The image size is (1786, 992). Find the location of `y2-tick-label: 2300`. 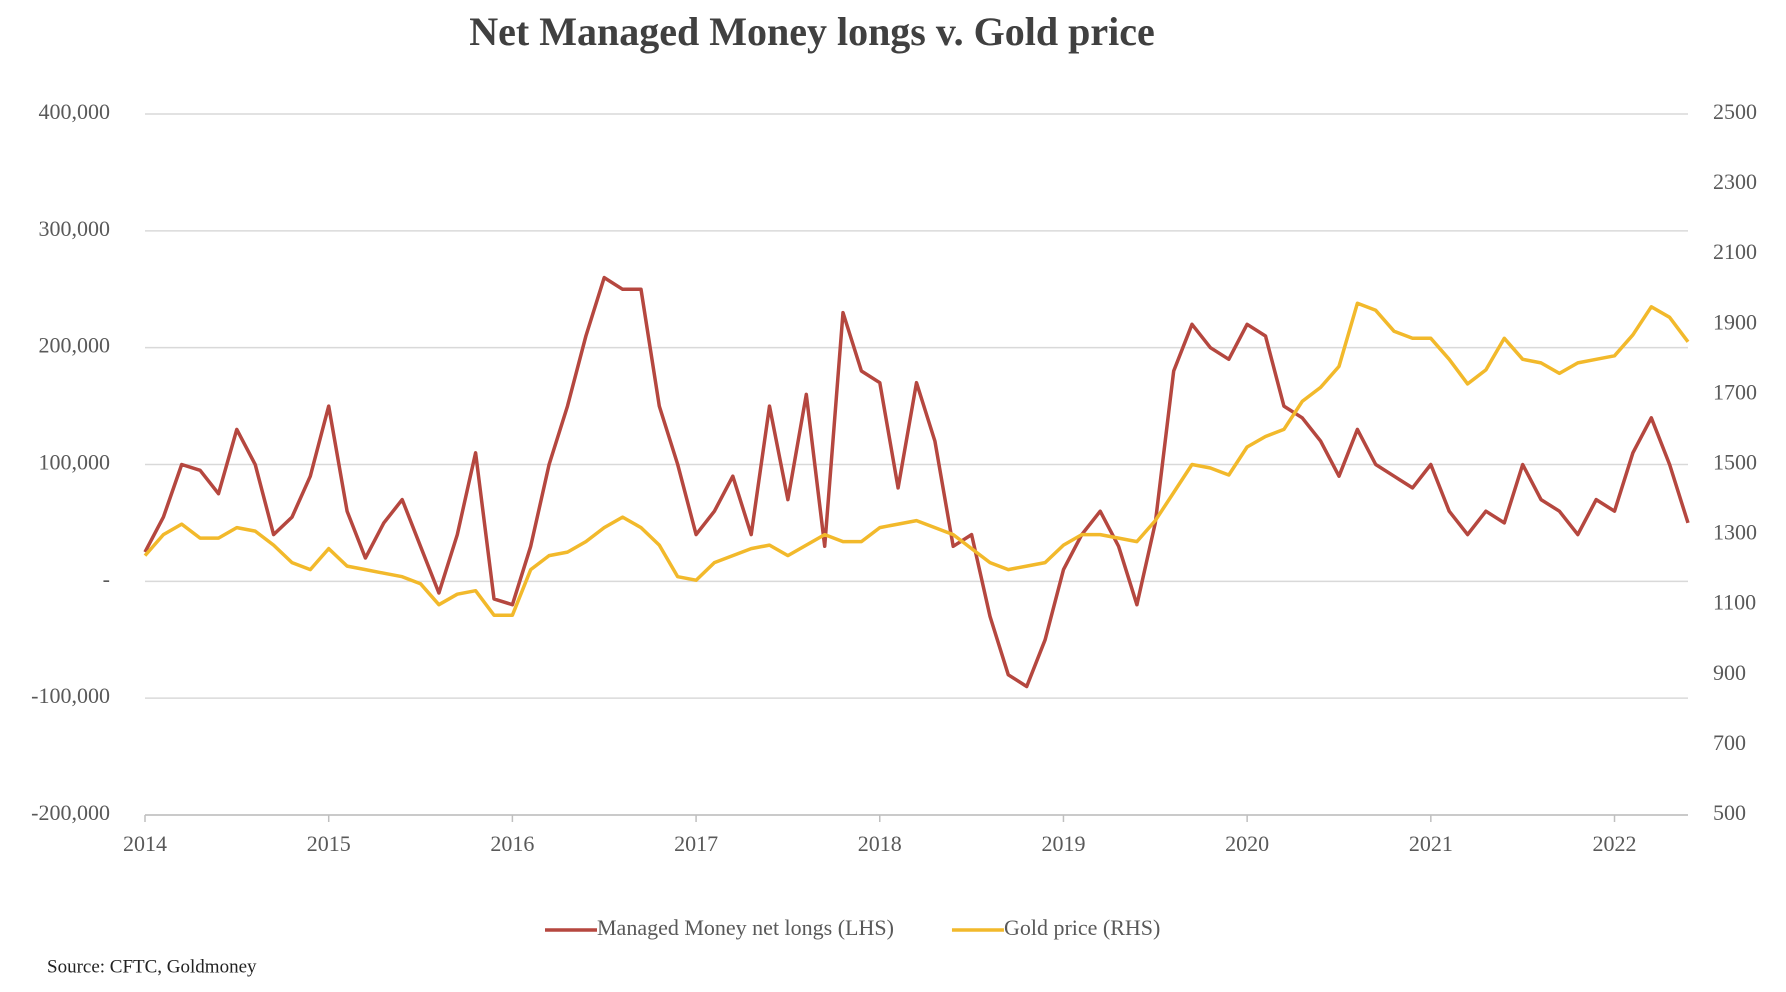

y2-tick-label: 2300 is located at coordinates (1735, 181).